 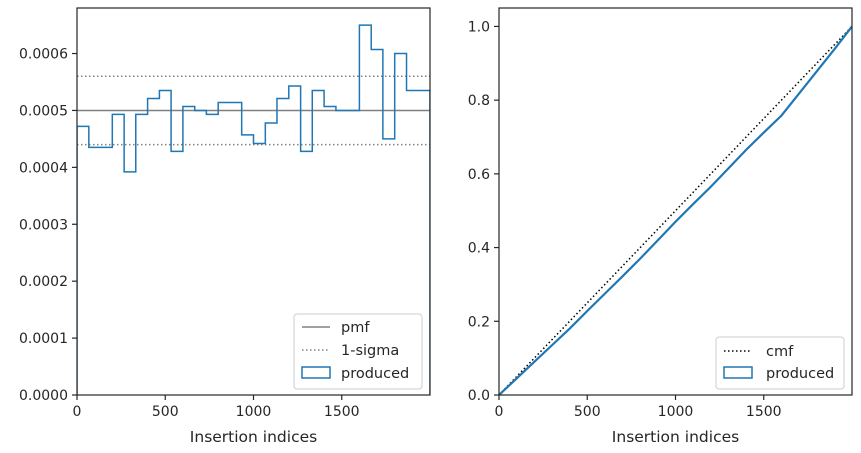 I want to click on right-y-tick-label: 0.2, so click(x=479, y=322).